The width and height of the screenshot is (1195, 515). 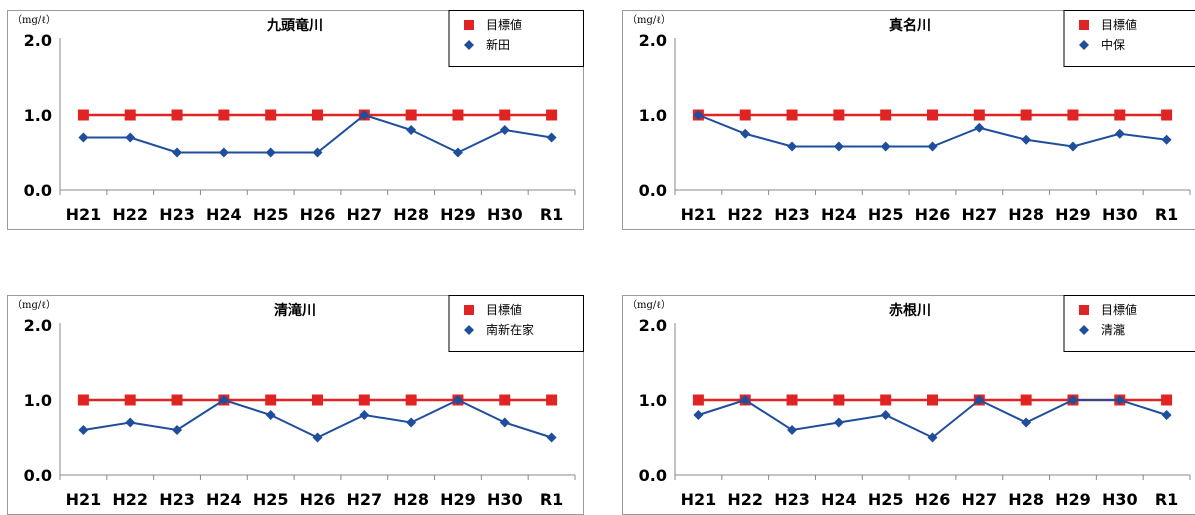 What do you see at coordinates (498, 44) in the screenshot?
I see `legend-label: 新田` at bounding box center [498, 44].